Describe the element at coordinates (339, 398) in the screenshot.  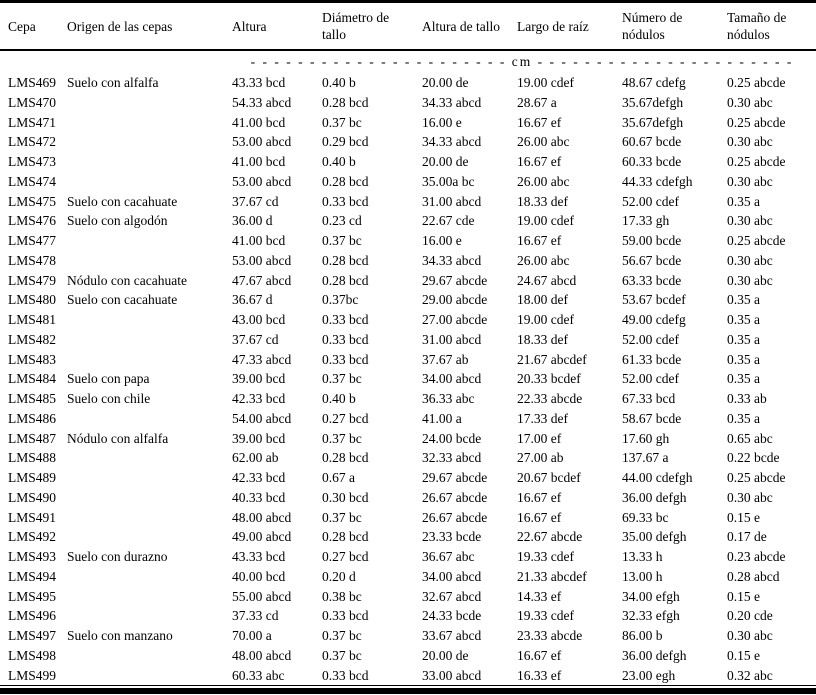
I see `cell-diametro-tallo: 0.40 b` at that location.